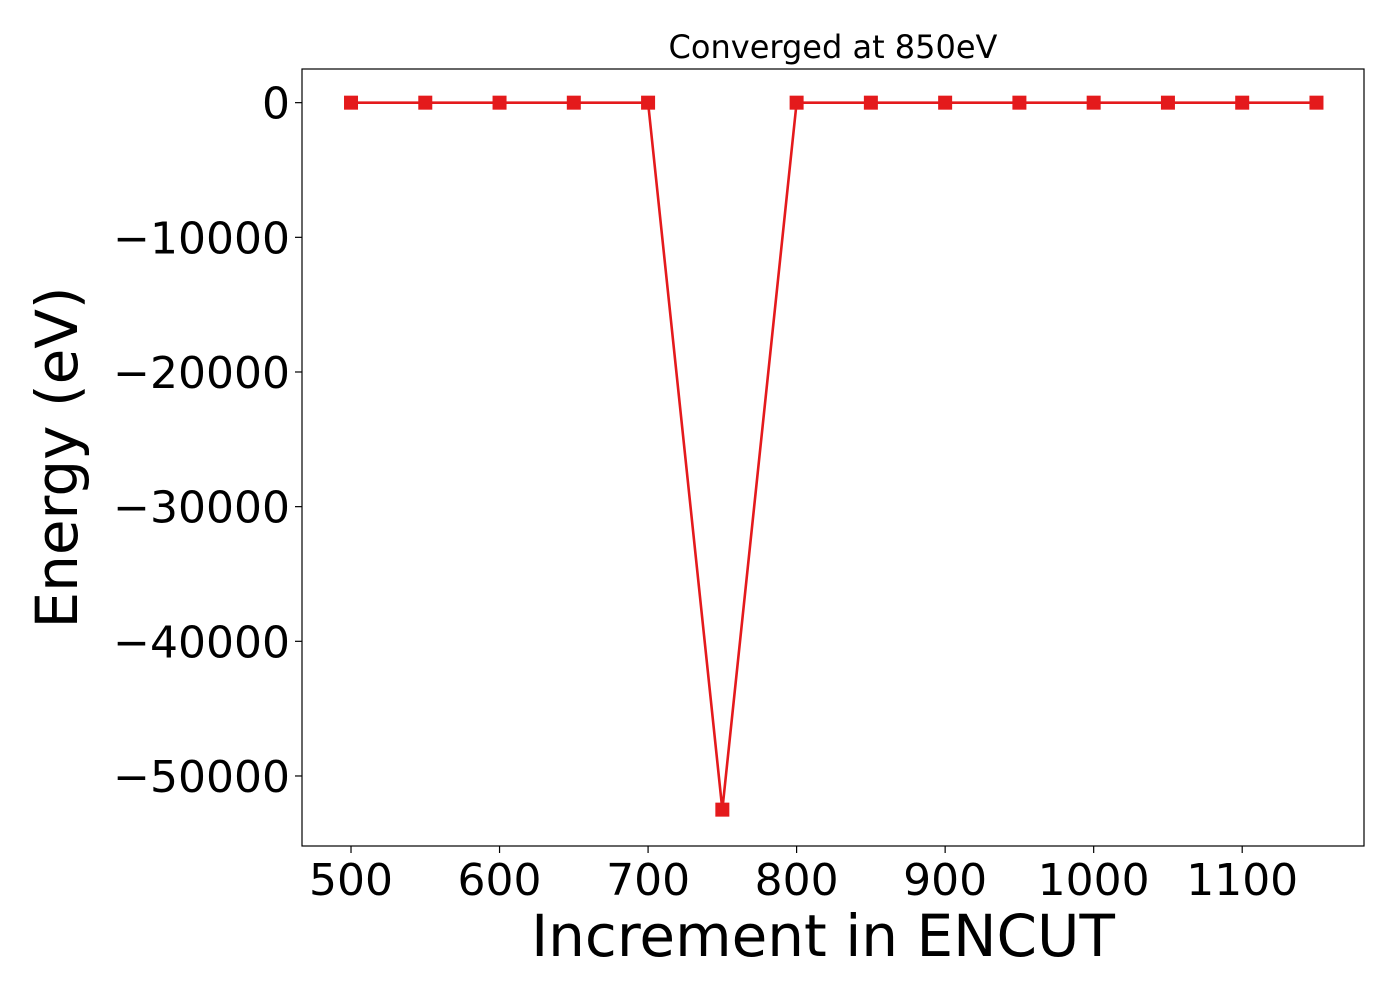 Image resolution: width=1400 pixels, height=1000 pixels. Describe the element at coordinates (797, 880) in the screenshot. I see `x-tick-label: 800` at that location.